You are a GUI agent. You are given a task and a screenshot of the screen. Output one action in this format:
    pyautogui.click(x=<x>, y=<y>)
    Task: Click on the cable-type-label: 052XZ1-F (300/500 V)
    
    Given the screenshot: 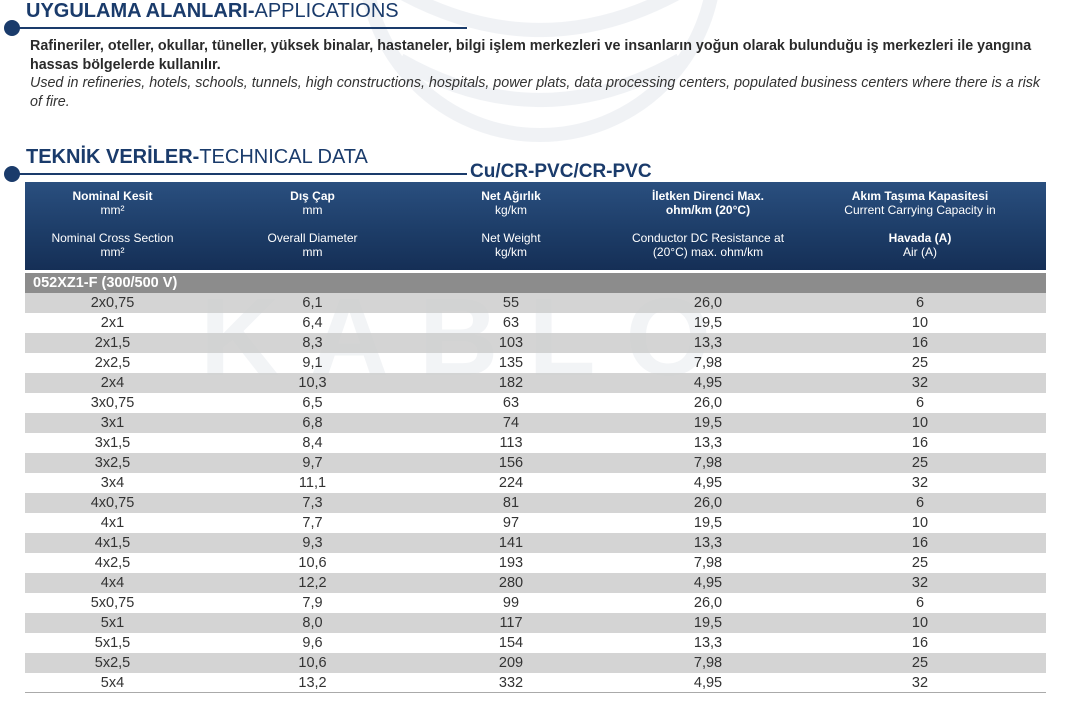 What is the action you would take?
    pyautogui.click(x=105, y=283)
    